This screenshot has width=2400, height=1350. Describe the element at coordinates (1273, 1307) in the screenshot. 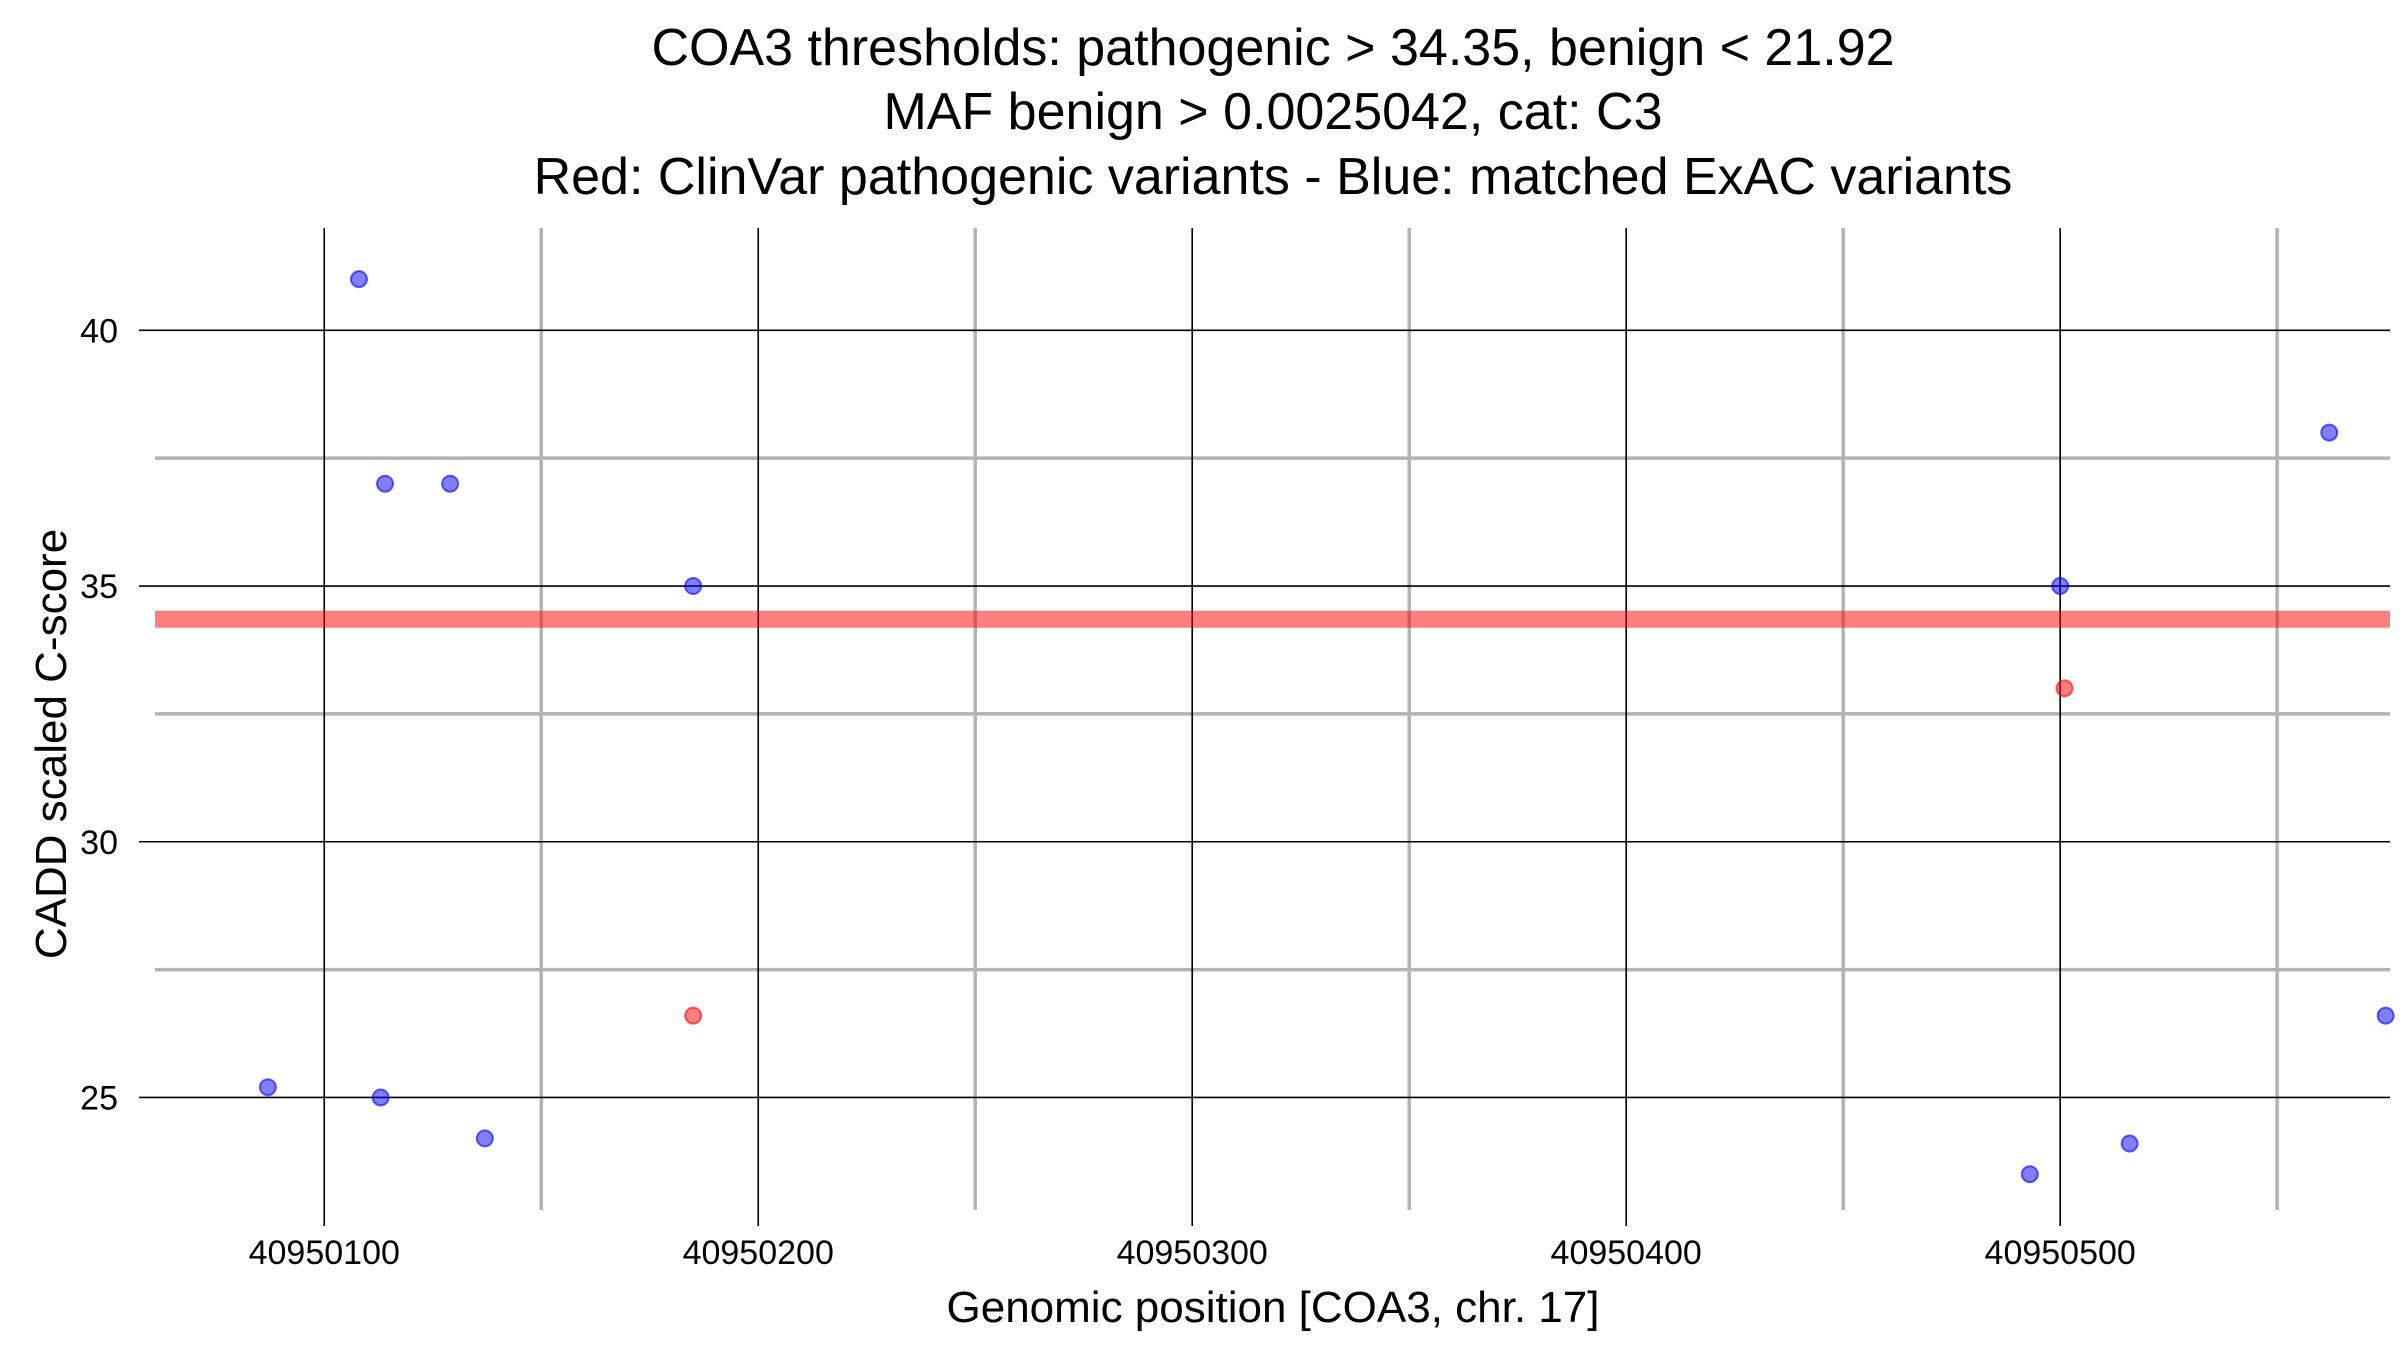

I see `x-axis-title: Genomic position [COA3, chr. 17]` at that location.